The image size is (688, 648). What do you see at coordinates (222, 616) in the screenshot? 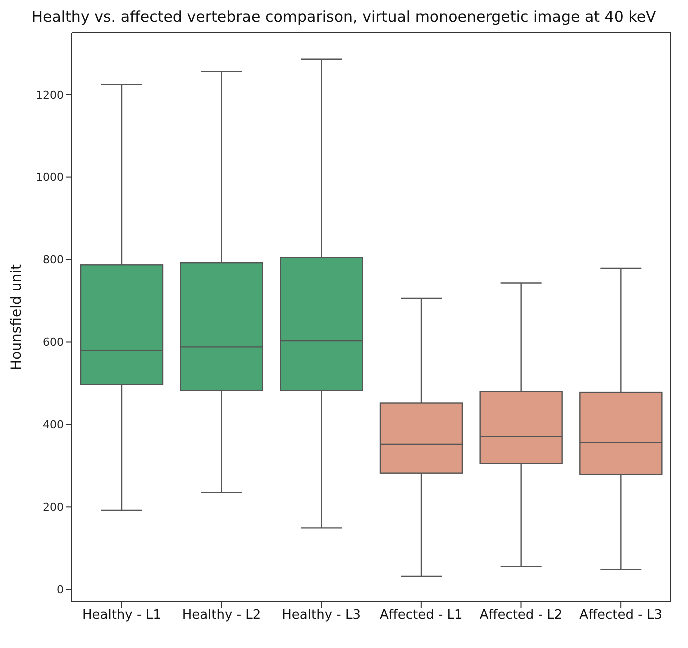
I see `x-tick-label: Healthy - L2` at bounding box center [222, 616].